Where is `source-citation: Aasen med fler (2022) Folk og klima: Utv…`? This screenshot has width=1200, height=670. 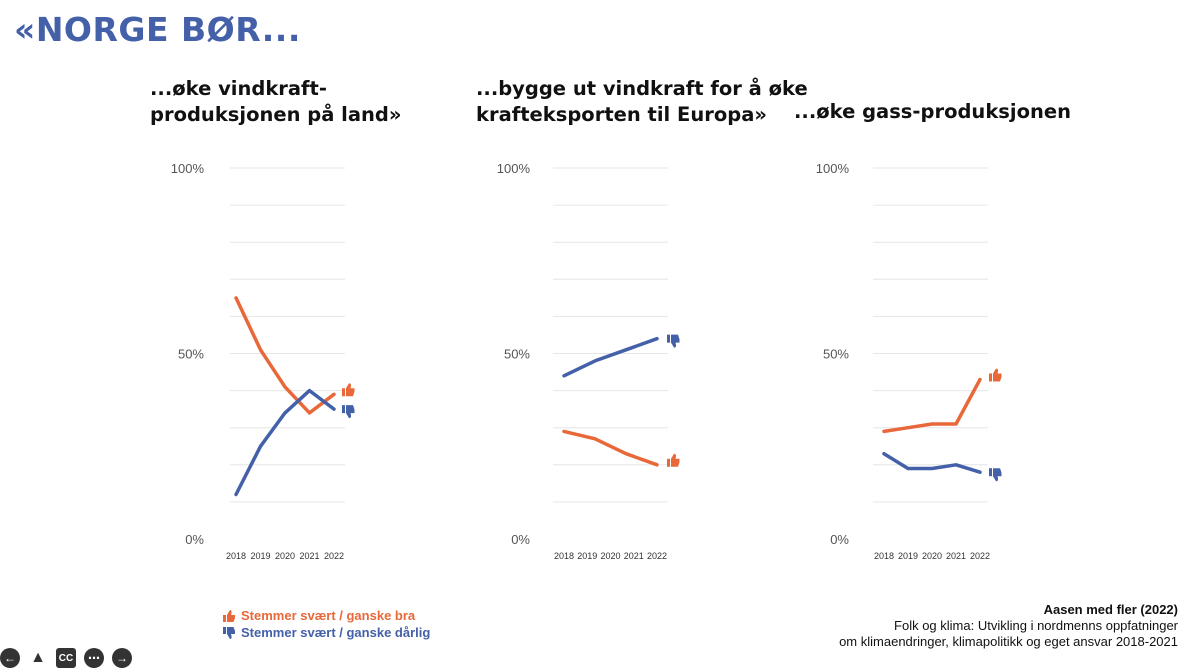 source-citation: Aasen med fler (2022) Folk og klima: Utv… is located at coordinates (1008, 626).